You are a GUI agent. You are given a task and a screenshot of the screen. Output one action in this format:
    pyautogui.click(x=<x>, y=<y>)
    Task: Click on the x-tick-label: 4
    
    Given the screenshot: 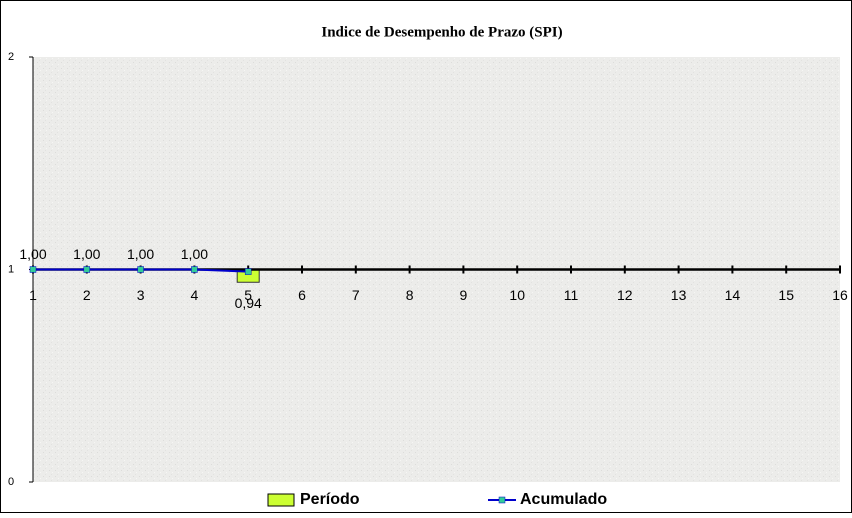 What is the action you would take?
    pyautogui.click(x=195, y=295)
    